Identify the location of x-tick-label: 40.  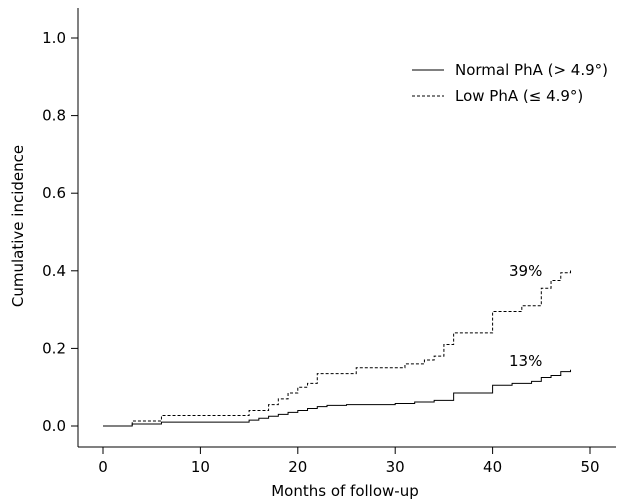
(492, 467).